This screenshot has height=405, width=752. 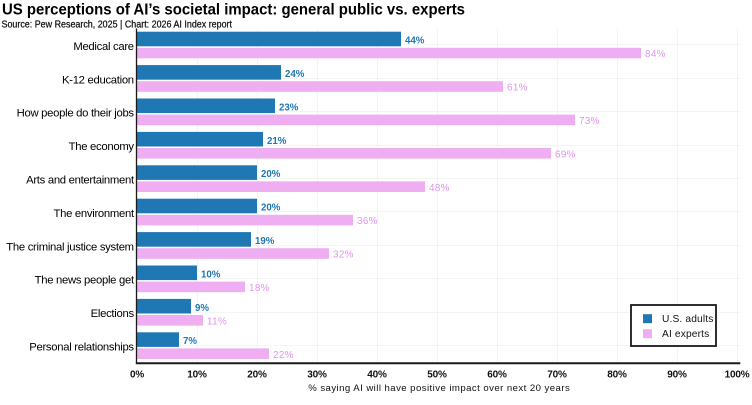 I want to click on svg-text: 84%, so click(x=655, y=54).